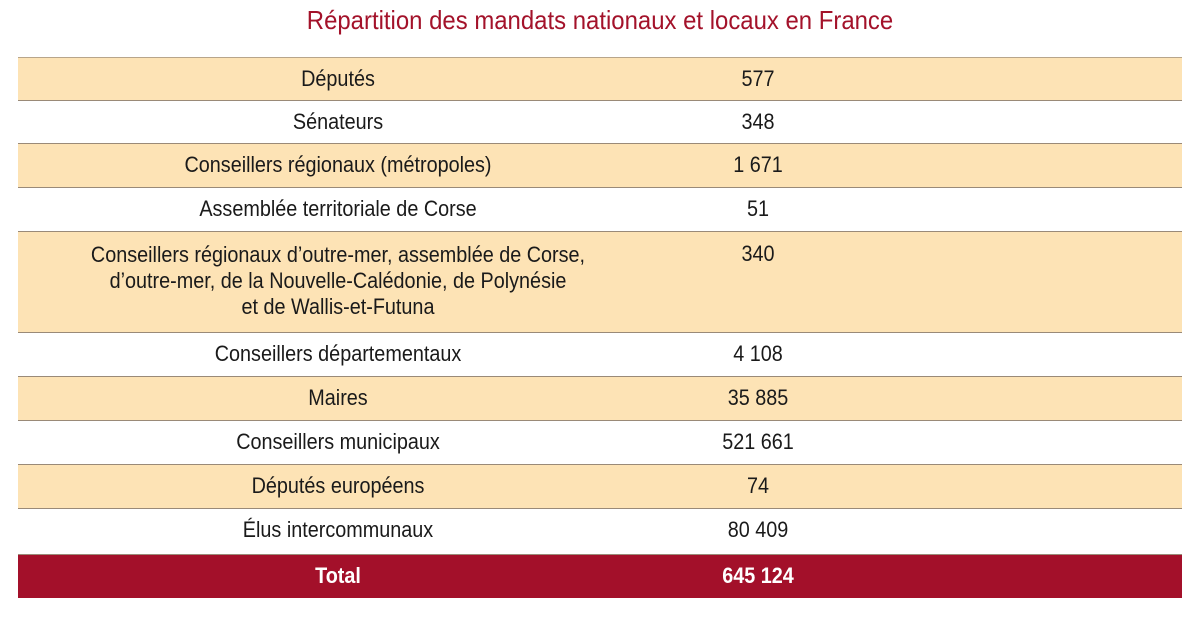 The height and width of the screenshot is (631, 1200). I want to click on table-row: Assemblée territoriale de Corse 51, so click(600, 210).